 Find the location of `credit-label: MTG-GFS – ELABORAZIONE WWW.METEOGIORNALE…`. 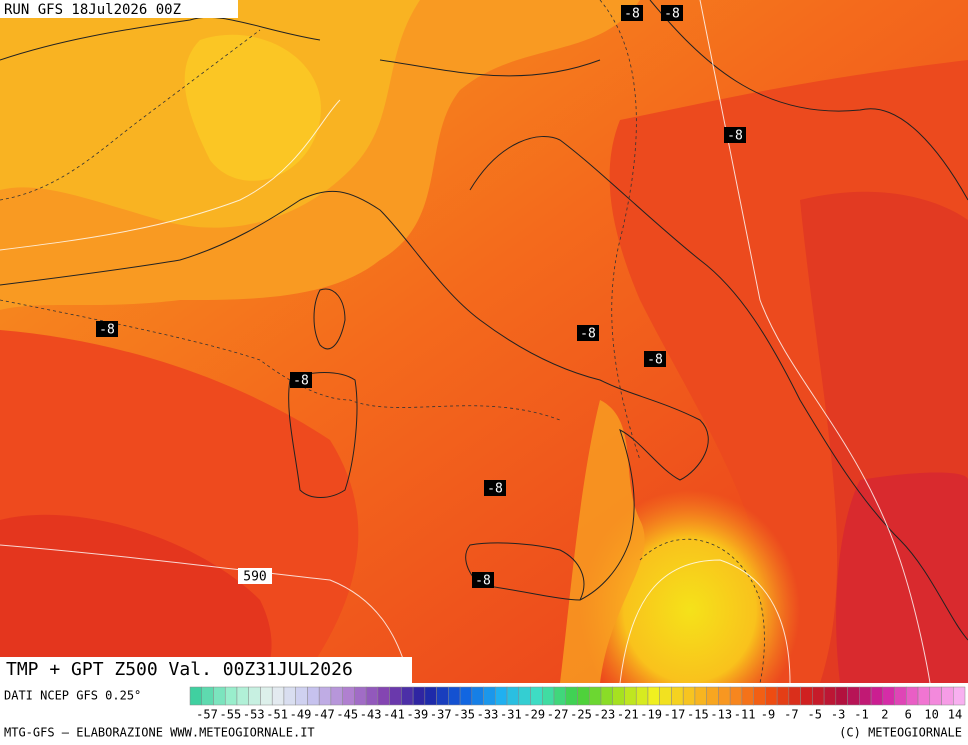

credit-label: MTG-GFS – ELABORAZIONE WWW.METEOGIORNALE… is located at coordinates (159, 733).